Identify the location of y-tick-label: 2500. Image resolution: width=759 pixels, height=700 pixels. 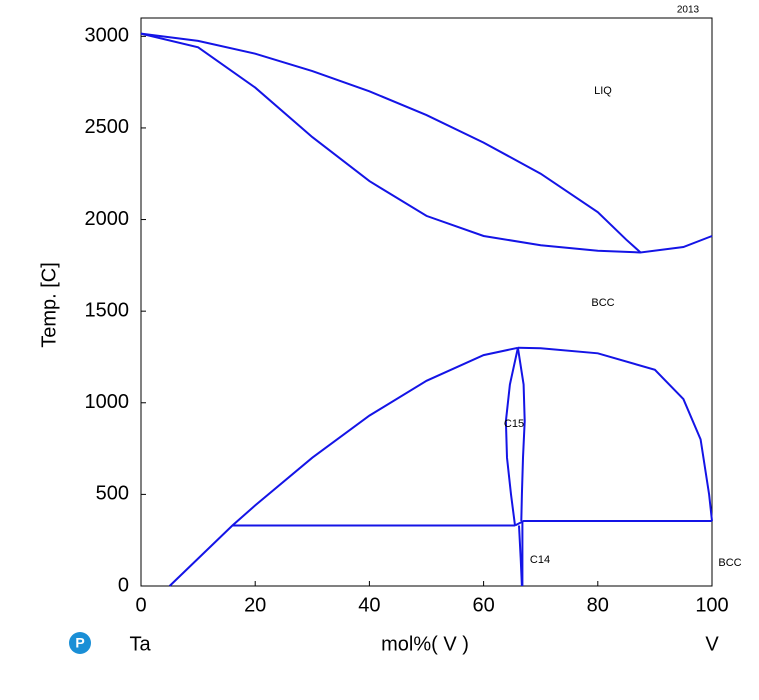
(107, 127).